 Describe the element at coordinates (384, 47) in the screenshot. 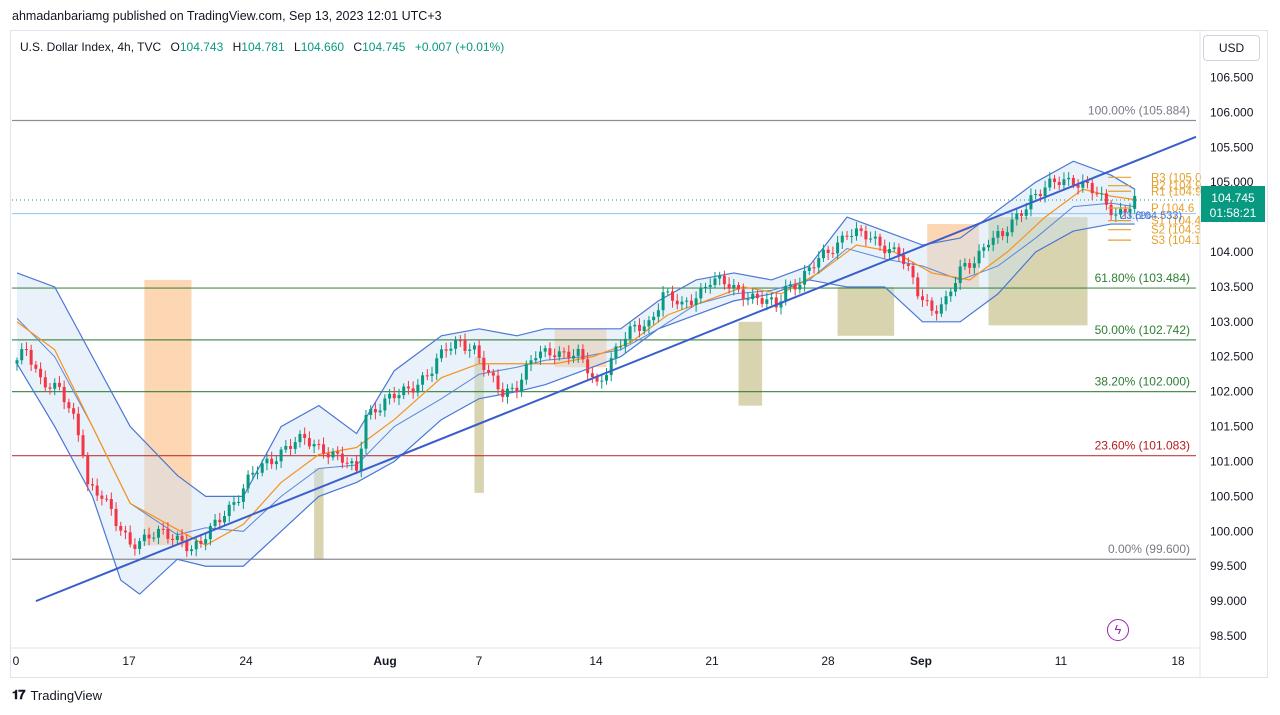

I see `close-value: 104.745` at that location.